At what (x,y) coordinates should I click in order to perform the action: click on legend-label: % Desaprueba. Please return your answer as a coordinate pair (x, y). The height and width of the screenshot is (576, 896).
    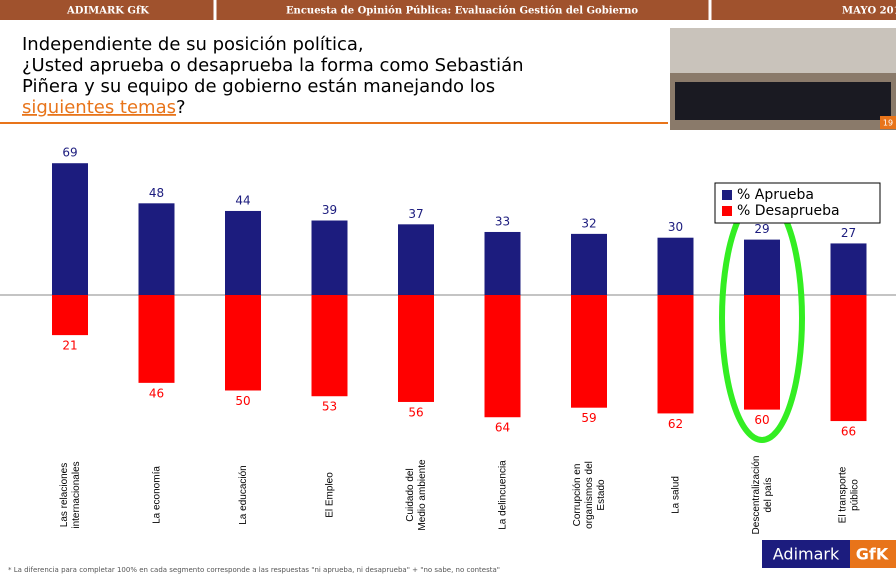
    Looking at the image, I should click on (788, 211).